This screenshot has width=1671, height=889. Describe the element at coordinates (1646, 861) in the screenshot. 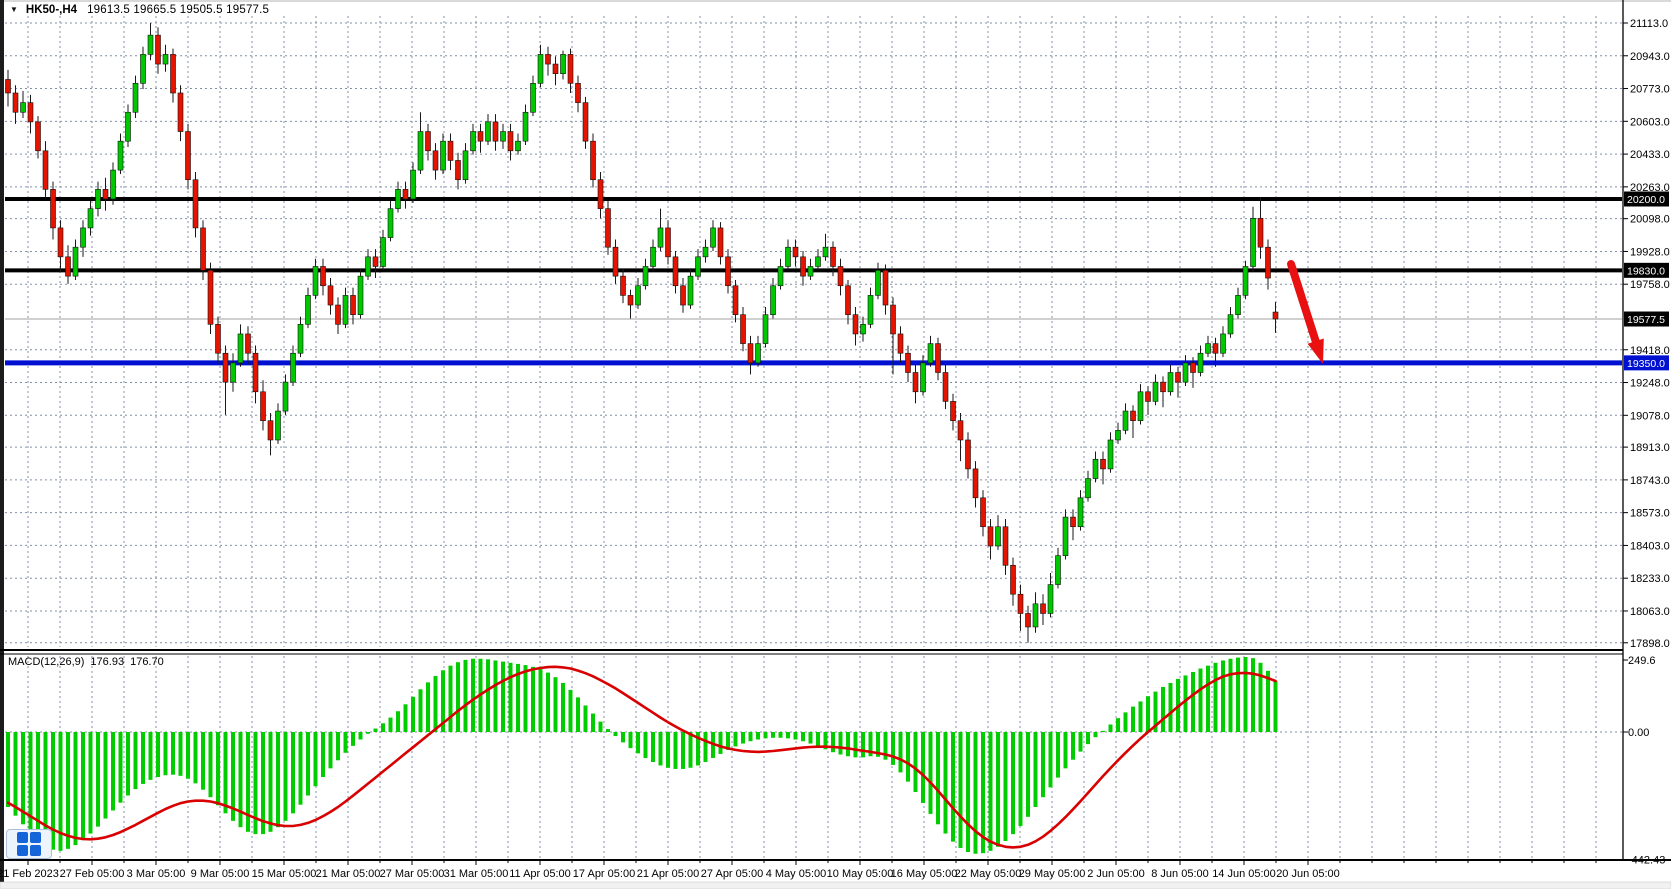

I see `macd-tick-label: -442.43` at that location.